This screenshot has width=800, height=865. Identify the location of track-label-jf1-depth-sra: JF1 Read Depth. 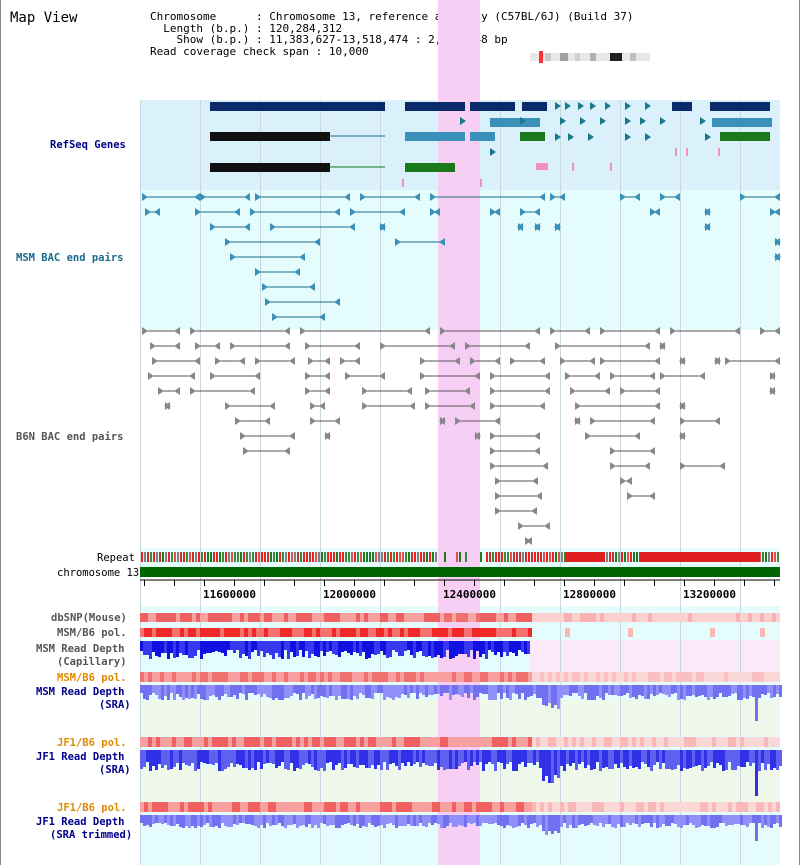
(80, 757).